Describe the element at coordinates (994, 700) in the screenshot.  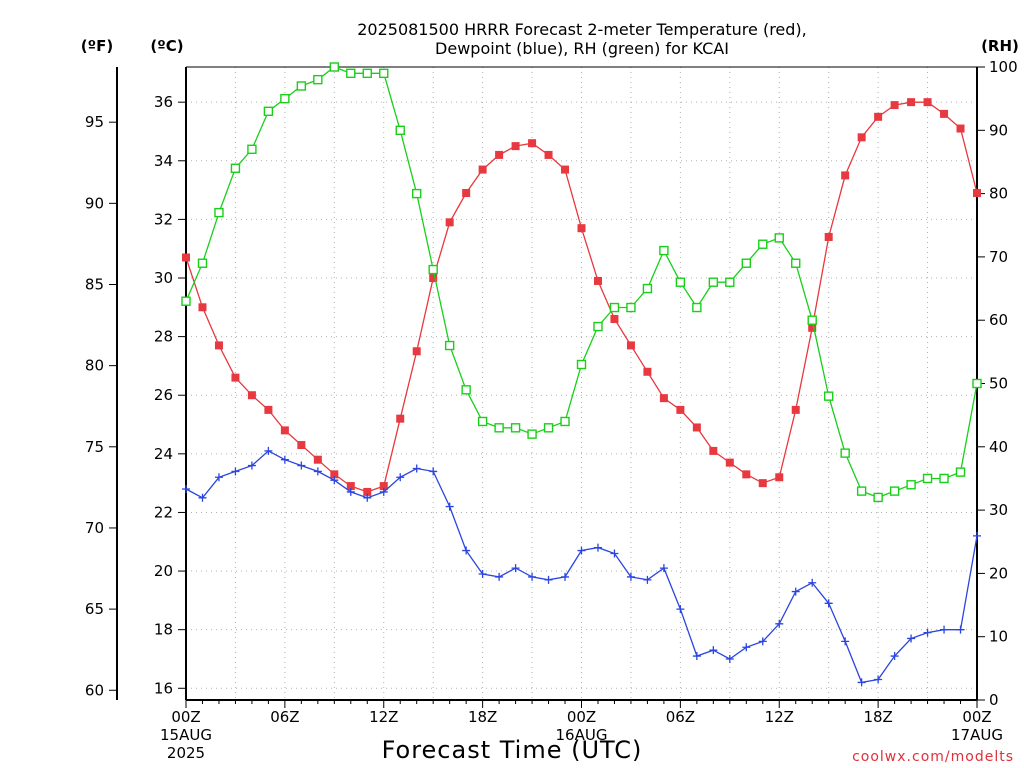
I see `rh-tick-label: 0` at that location.